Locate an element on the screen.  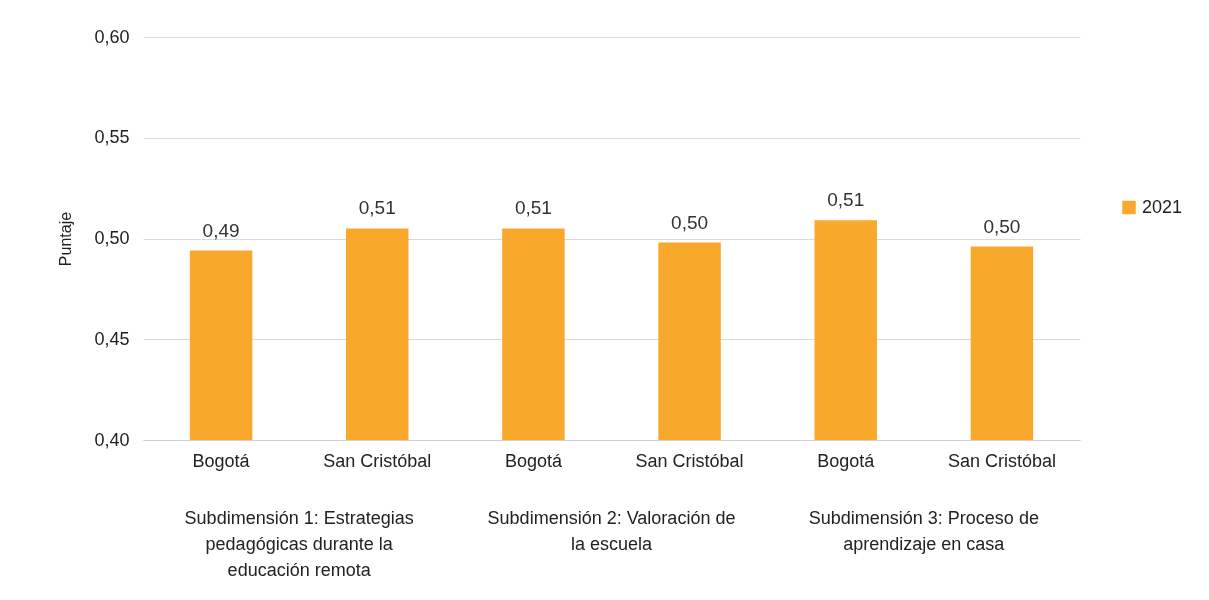
text: Subdimensión 1: Estrategias pedagógicas durante la educación remota is located at coordinates (299, 544).